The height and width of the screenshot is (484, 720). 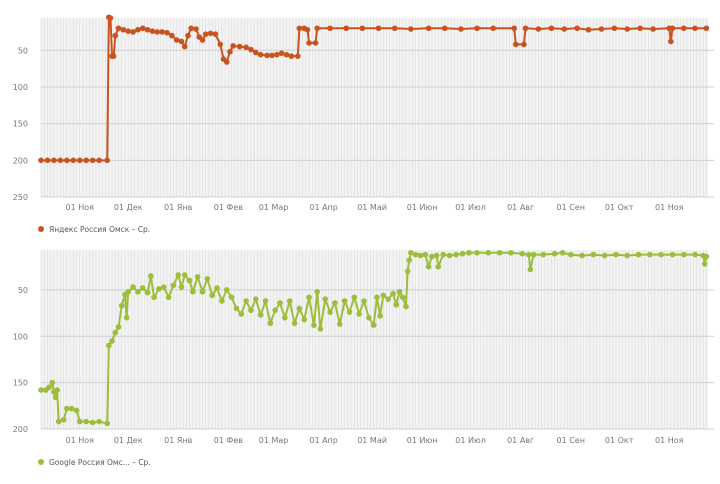 I want to click on legend-label: Google Россия Омс... – Ср., so click(x=100, y=462).